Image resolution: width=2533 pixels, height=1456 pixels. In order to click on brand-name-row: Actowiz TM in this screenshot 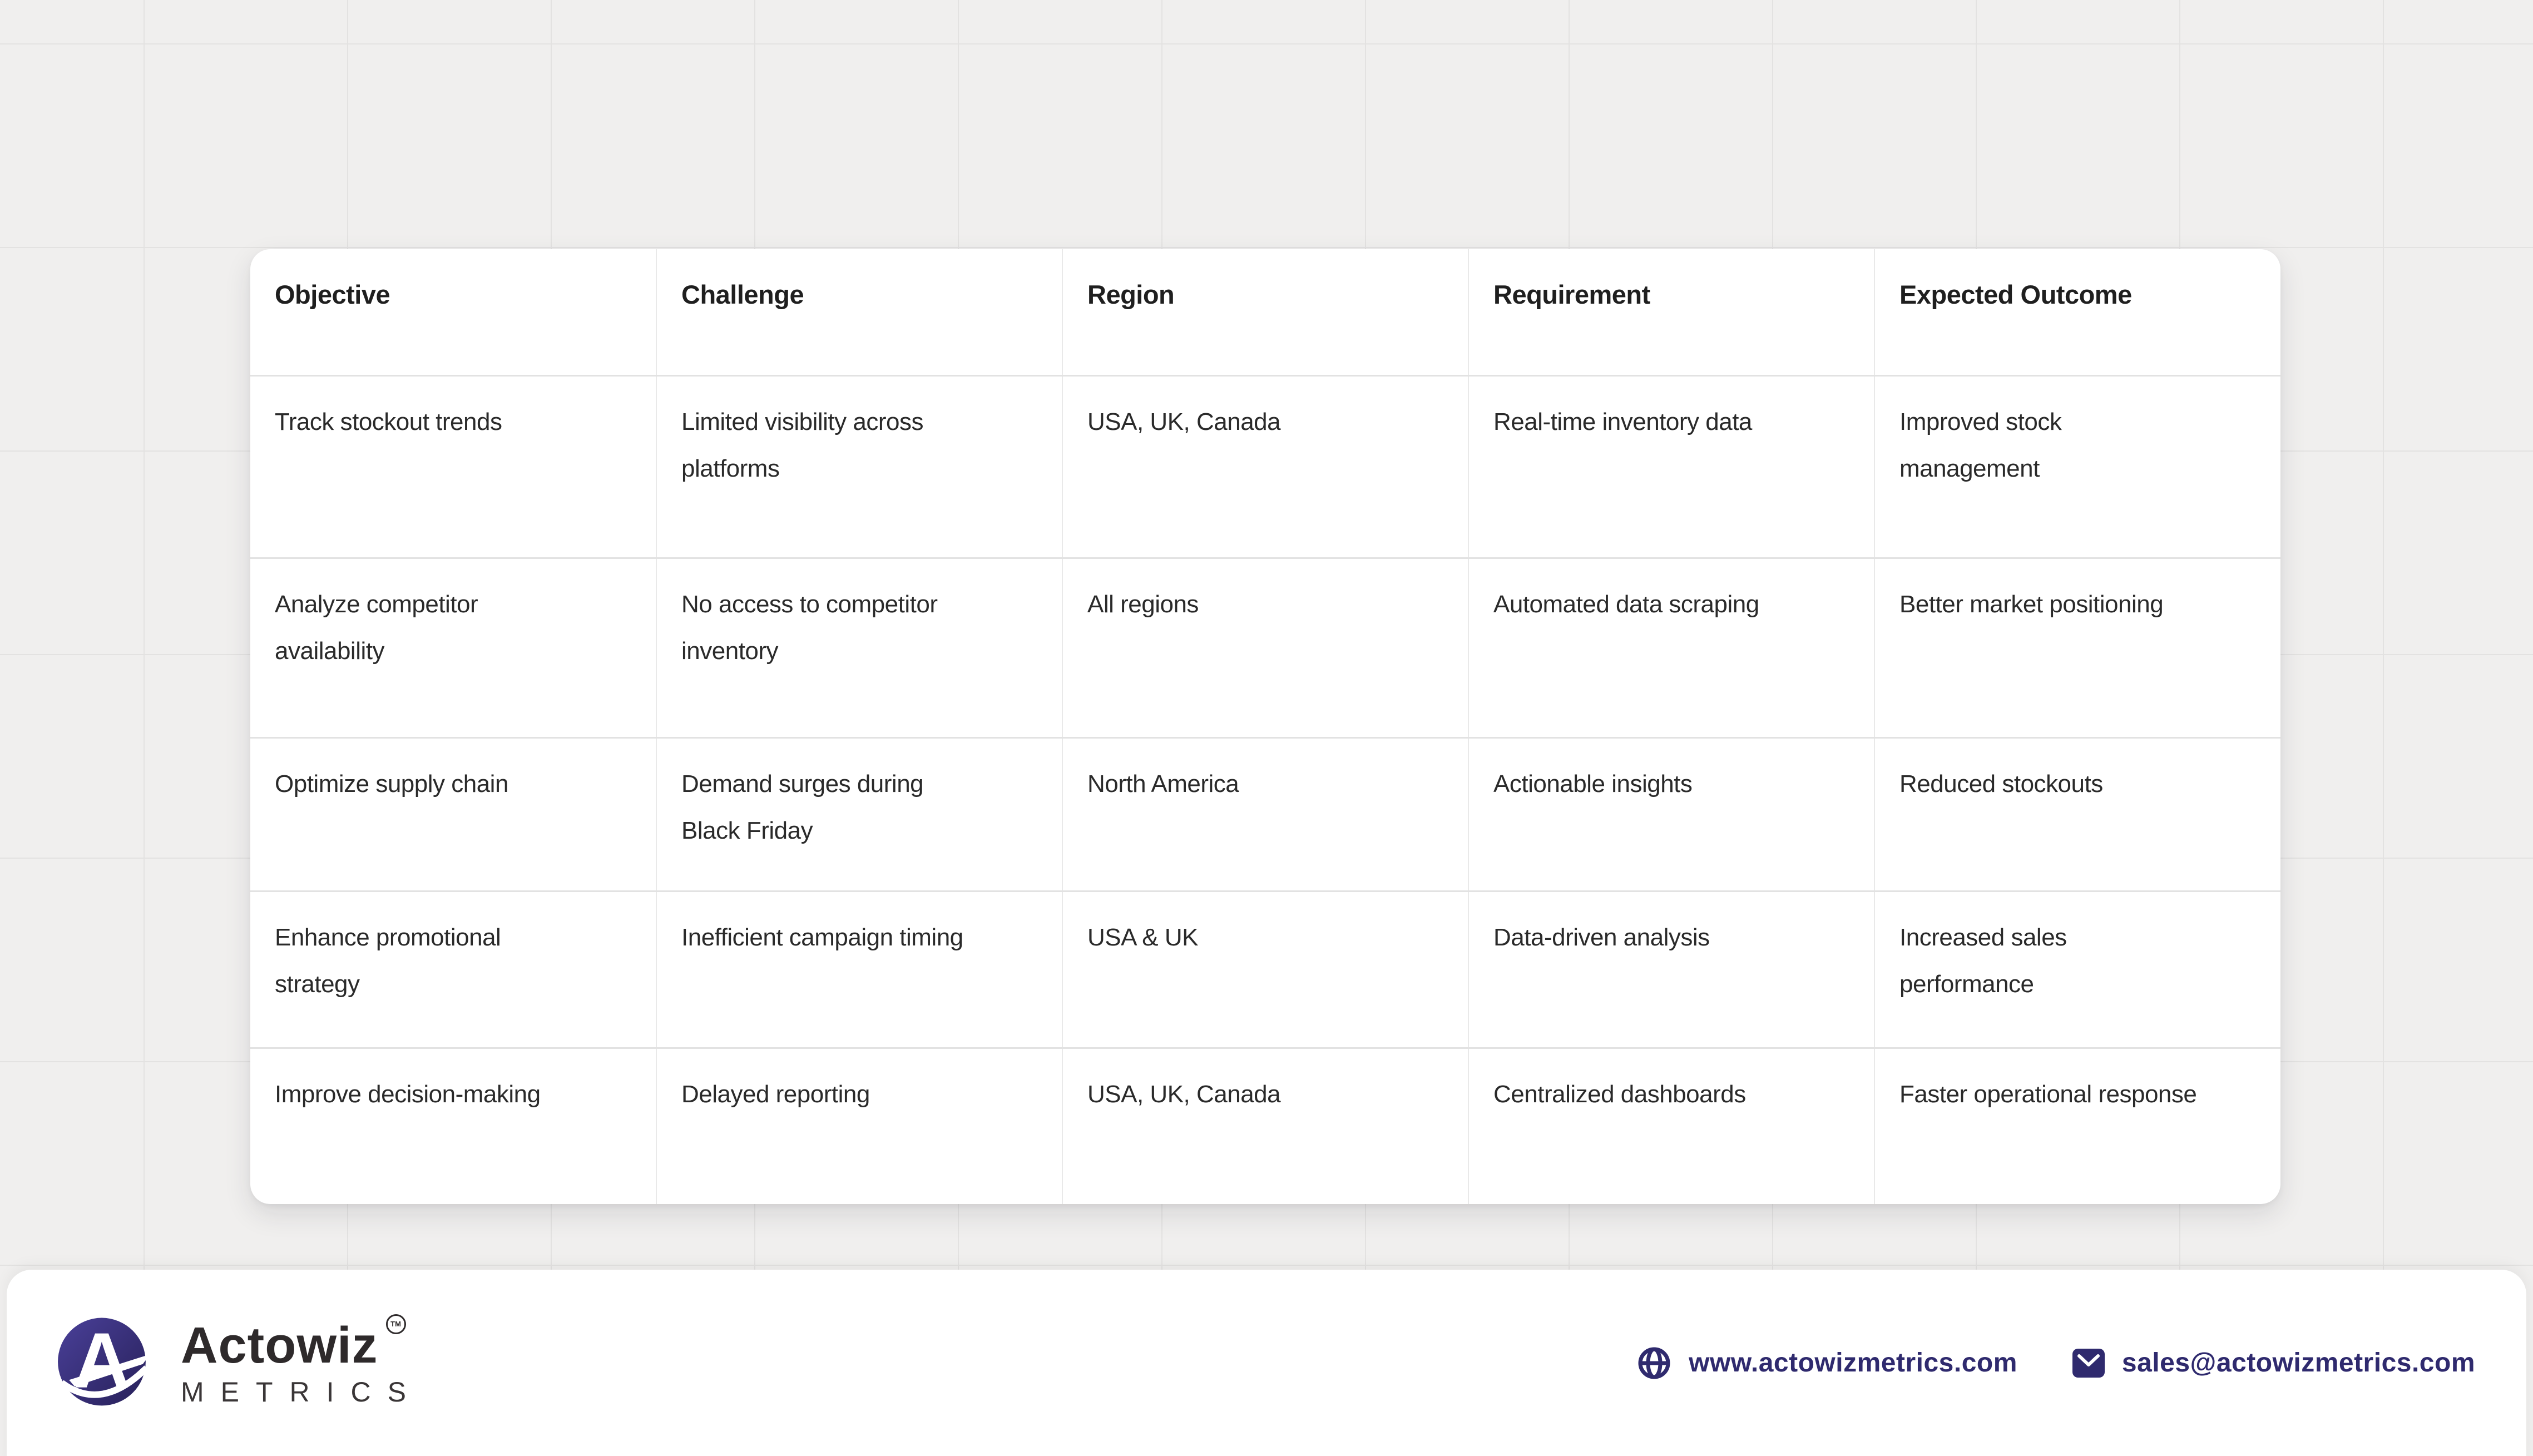, I will do `click(302, 1344)`.